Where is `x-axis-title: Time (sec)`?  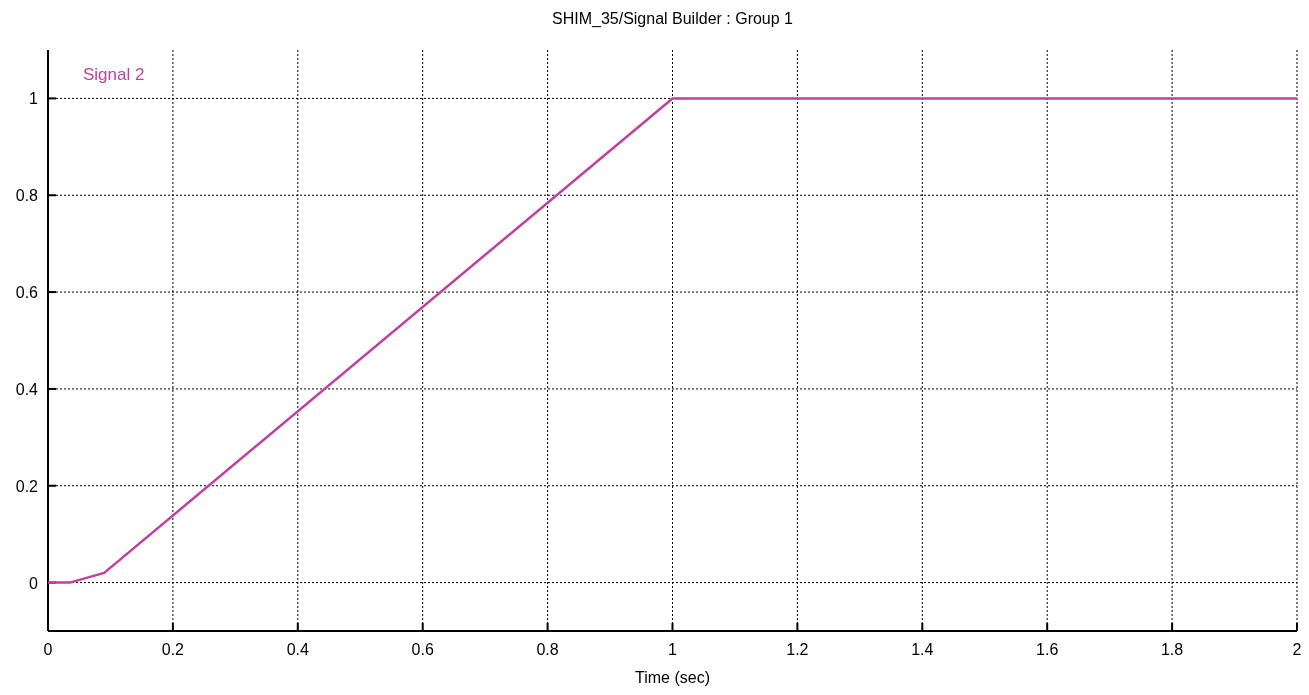
x-axis-title: Time (sec) is located at coordinates (672, 677).